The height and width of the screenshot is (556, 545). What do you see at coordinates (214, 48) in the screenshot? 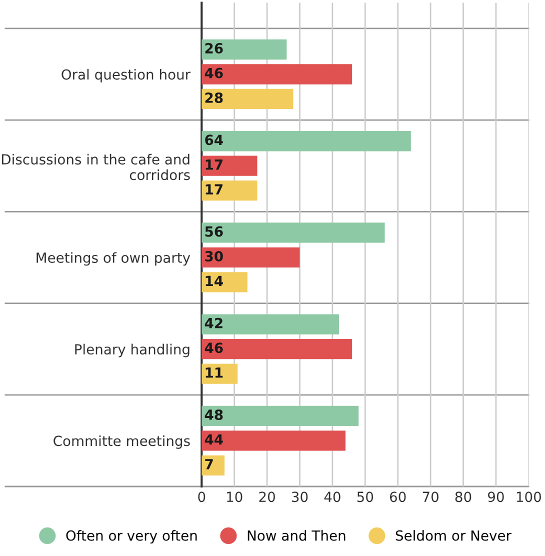
I see `data-label: 26` at bounding box center [214, 48].